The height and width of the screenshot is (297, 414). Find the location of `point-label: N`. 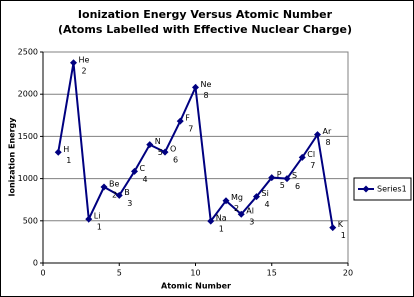

point-label: N is located at coordinates (158, 141).